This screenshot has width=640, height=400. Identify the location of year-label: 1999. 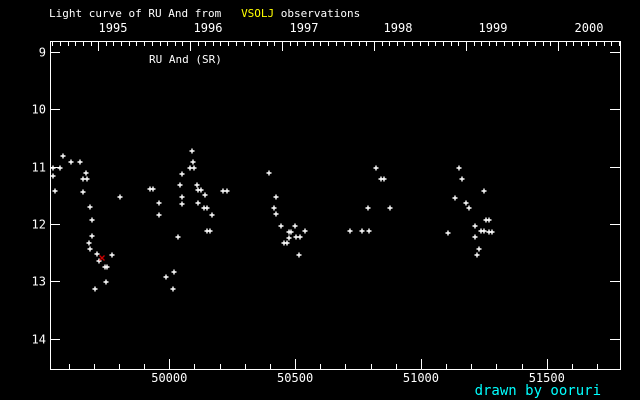
(493, 28).